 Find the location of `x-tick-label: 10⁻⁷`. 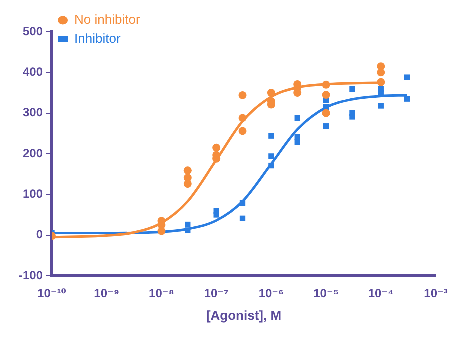

x-tick-label: 10⁻⁷ is located at coordinates (216, 293).